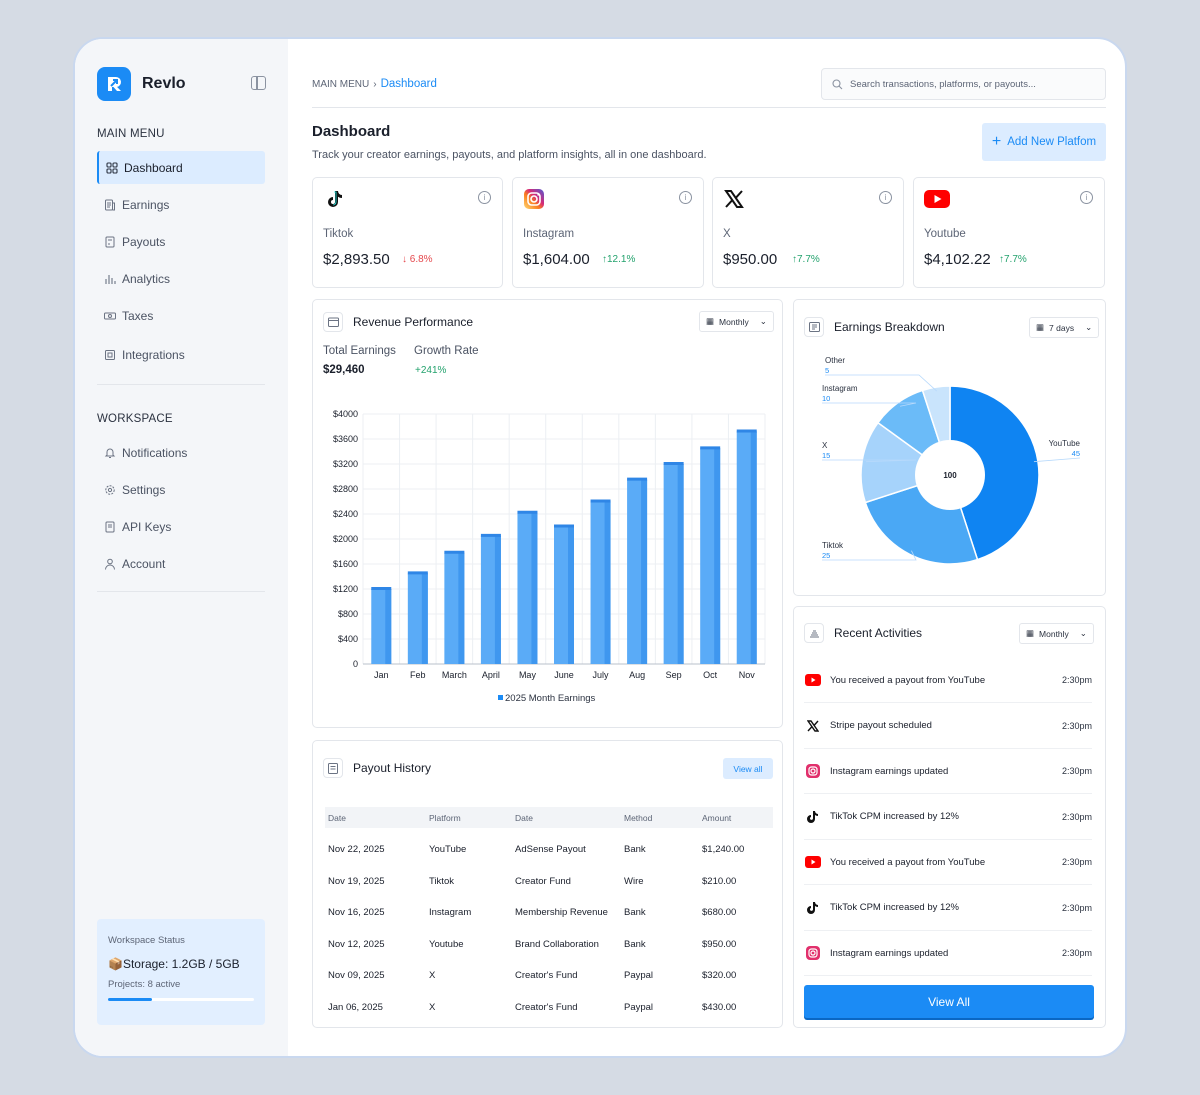  I want to click on pie-slice, so click(906, 462).